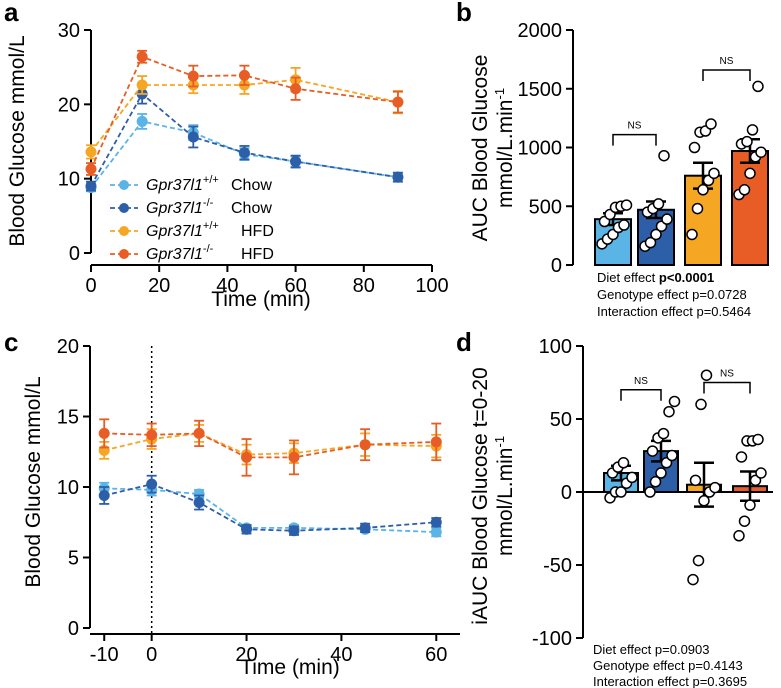  I want to click on legend-item-3-gene: Gpr37l1, so click(174, 254).